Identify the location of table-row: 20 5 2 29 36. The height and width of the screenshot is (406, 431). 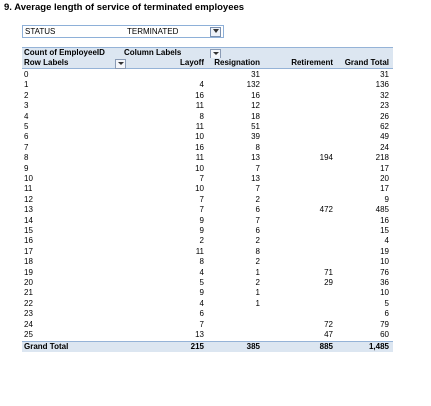
(207, 283).